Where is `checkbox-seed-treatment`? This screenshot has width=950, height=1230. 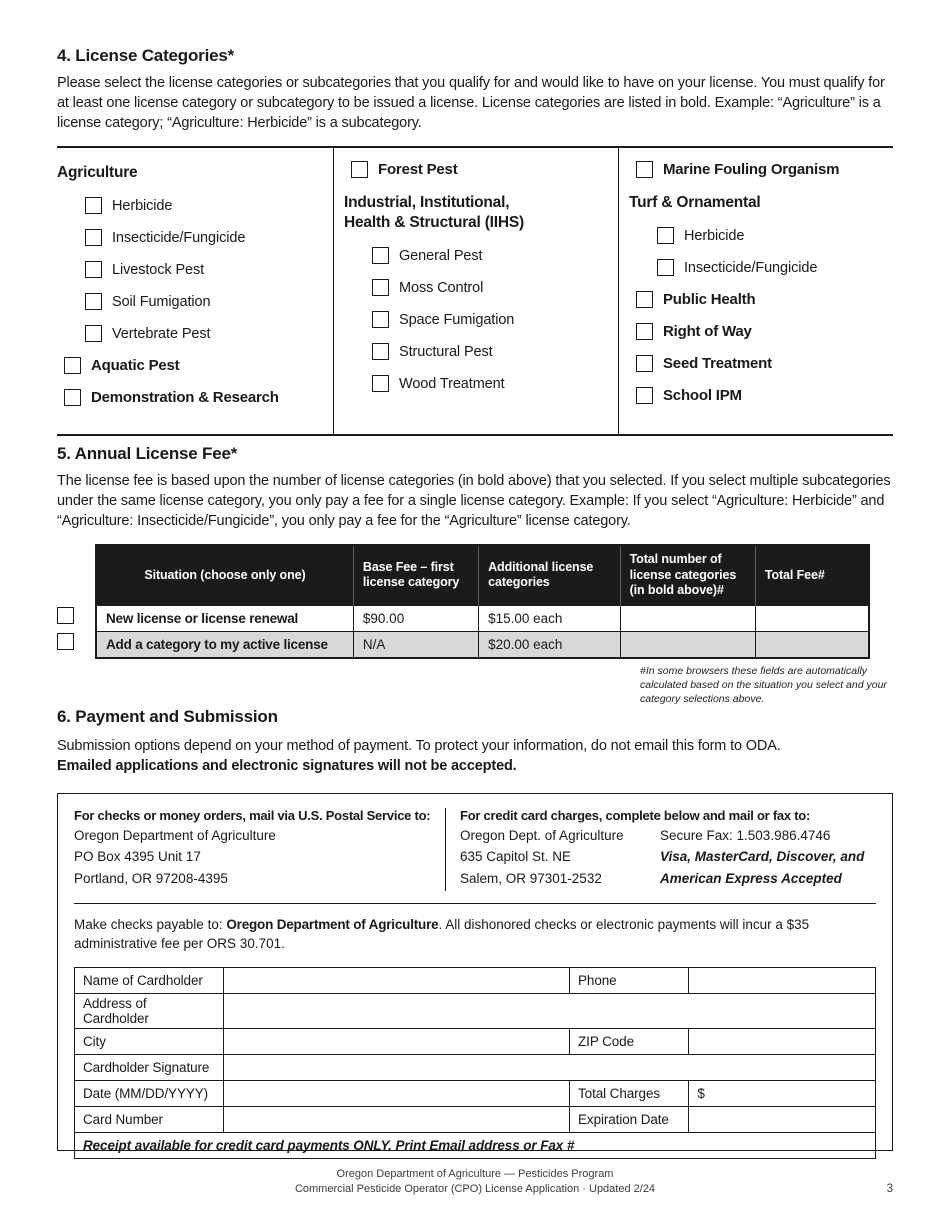
checkbox-seed-treatment is located at coordinates (644, 364).